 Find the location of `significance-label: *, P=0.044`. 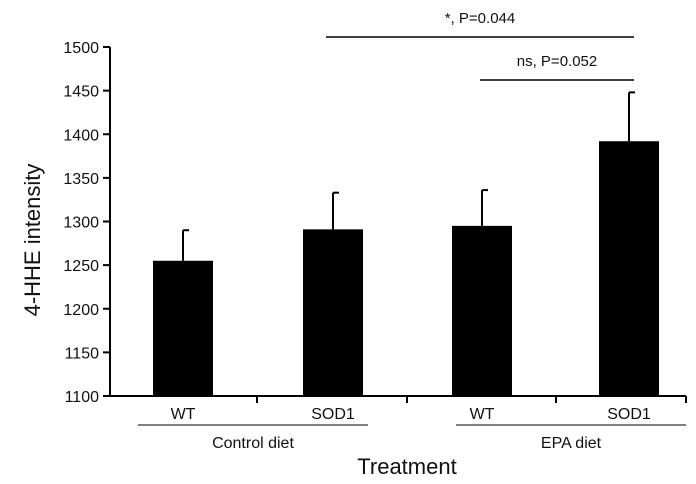

significance-label: *, P=0.044 is located at coordinates (480, 18).